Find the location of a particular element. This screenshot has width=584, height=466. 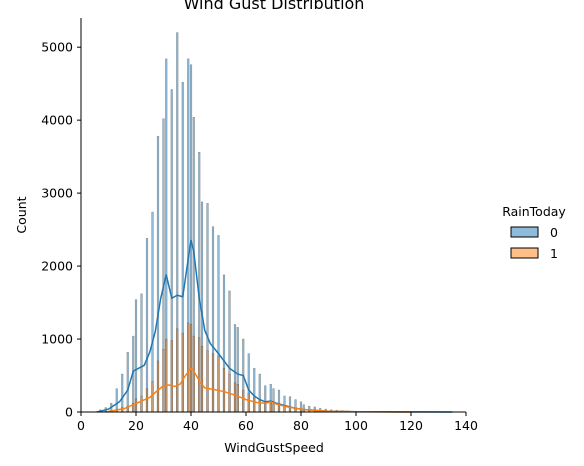

x-axis-ticks: 0 20 40 60 80 100 120 140 is located at coordinates (277, 422).